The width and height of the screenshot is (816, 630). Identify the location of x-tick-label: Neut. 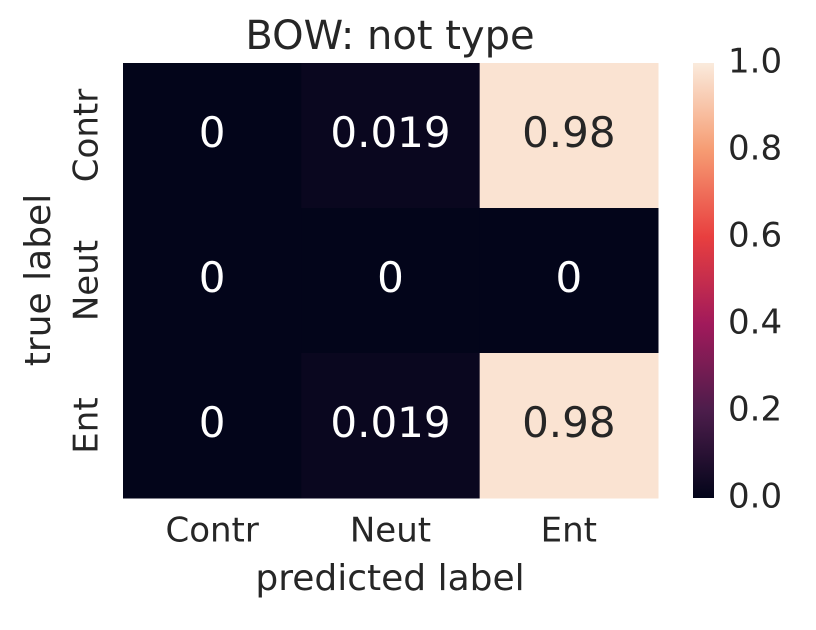
(390, 531).